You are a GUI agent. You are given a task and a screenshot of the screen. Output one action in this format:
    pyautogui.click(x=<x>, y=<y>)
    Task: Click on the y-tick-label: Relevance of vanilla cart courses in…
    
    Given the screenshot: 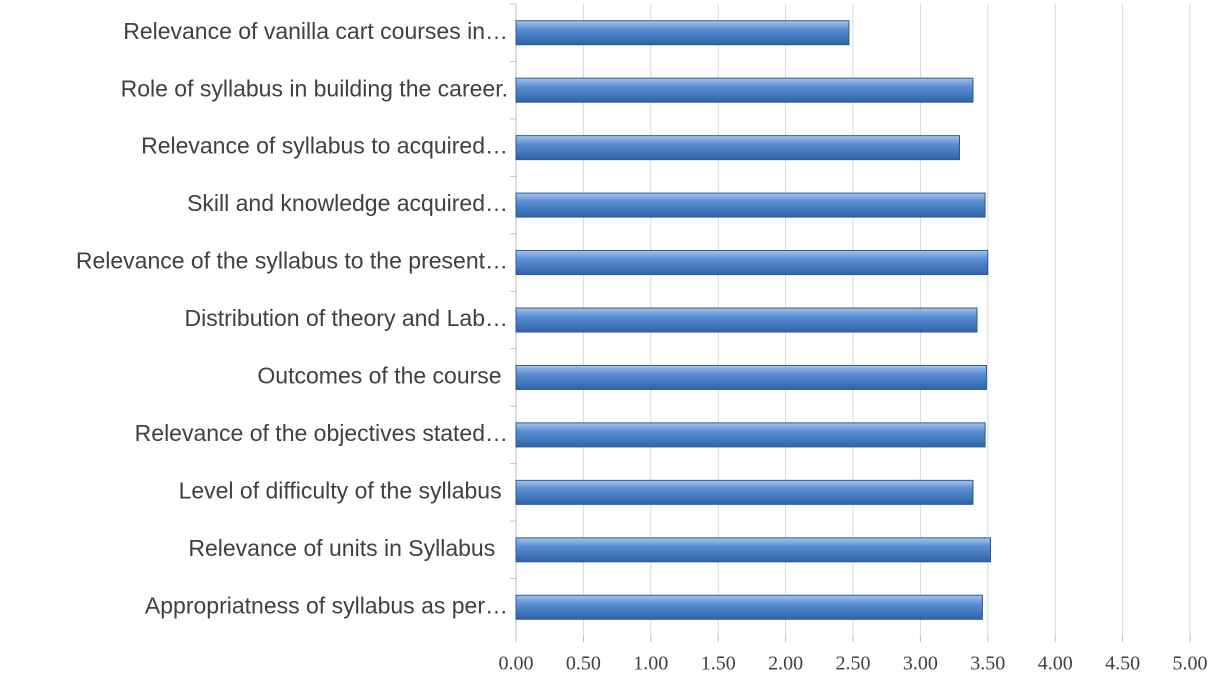 What is the action you would take?
    pyautogui.click(x=315, y=31)
    